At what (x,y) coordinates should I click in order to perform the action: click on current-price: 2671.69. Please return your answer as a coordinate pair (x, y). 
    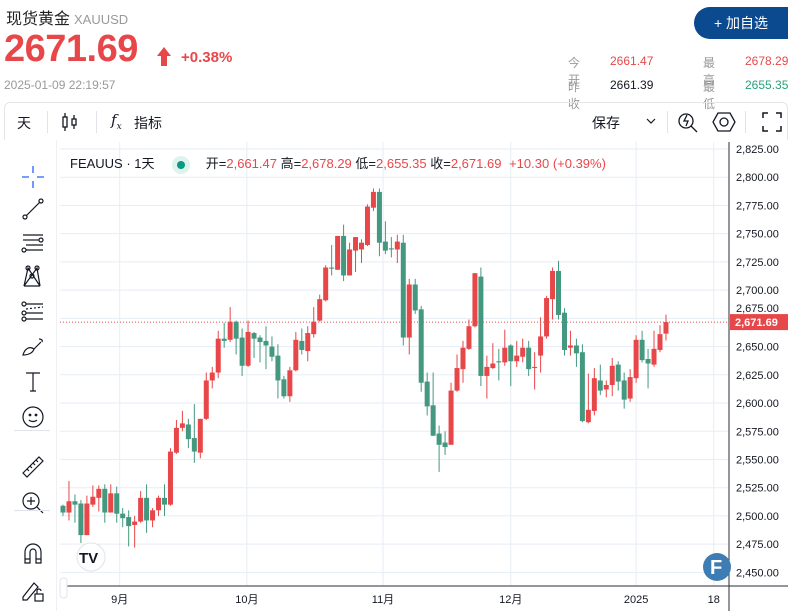
    Looking at the image, I should click on (71, 49).